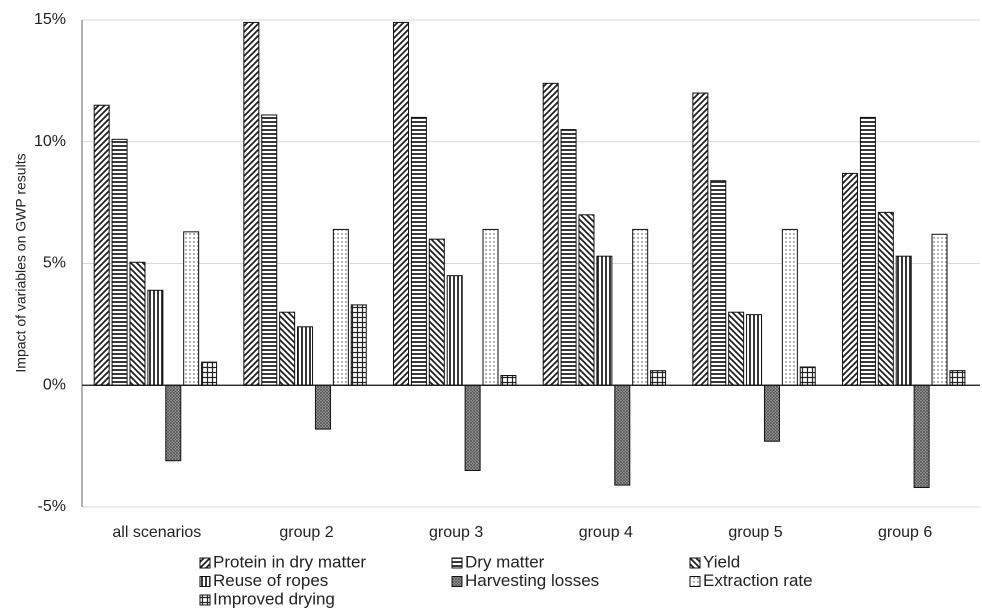 This screenshot has height=611, width=982. What do you see at coordinates (532, 580) in the screenshot?
I see `legend-label: Harvesting losses` at bounding box center [532, 580].